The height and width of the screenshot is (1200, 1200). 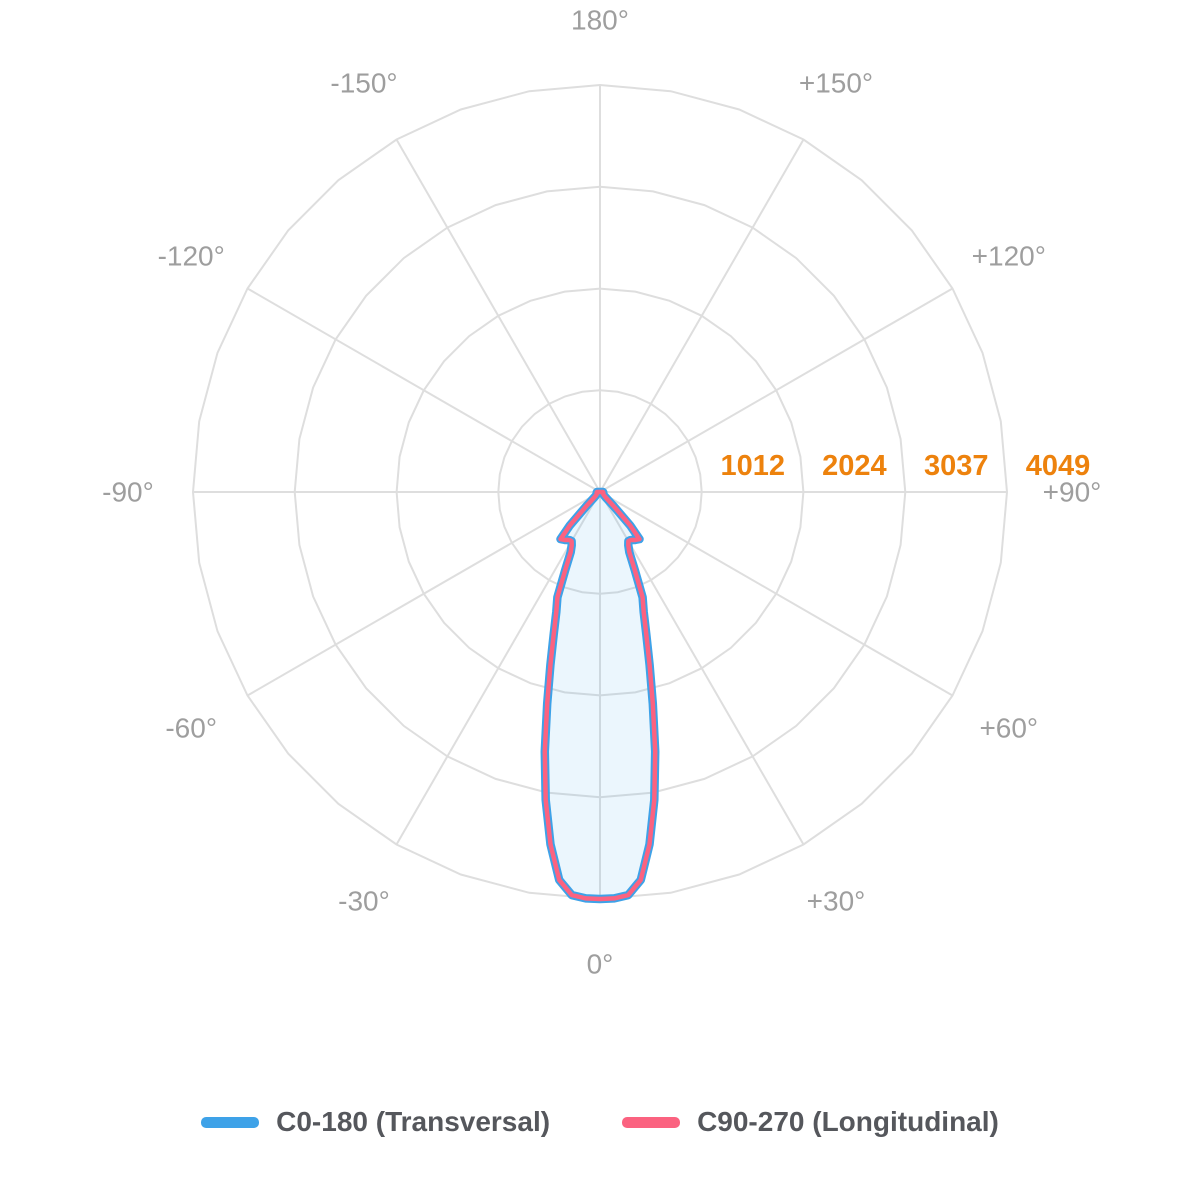 What do you see at coordinates (836, 900) in the screenshot?
I see `angle-label: +30°` at bounding box center [836, 900].